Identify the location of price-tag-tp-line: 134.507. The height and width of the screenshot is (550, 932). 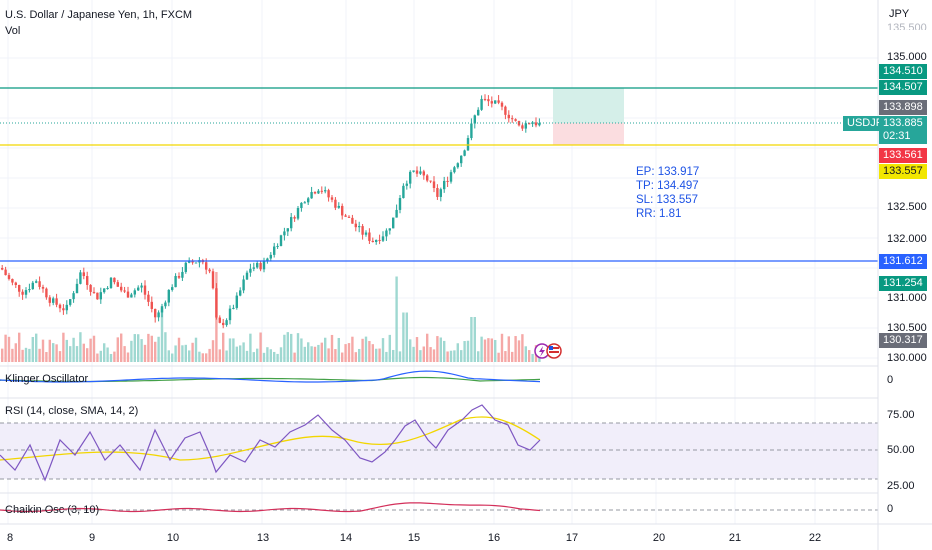
(903, 87).